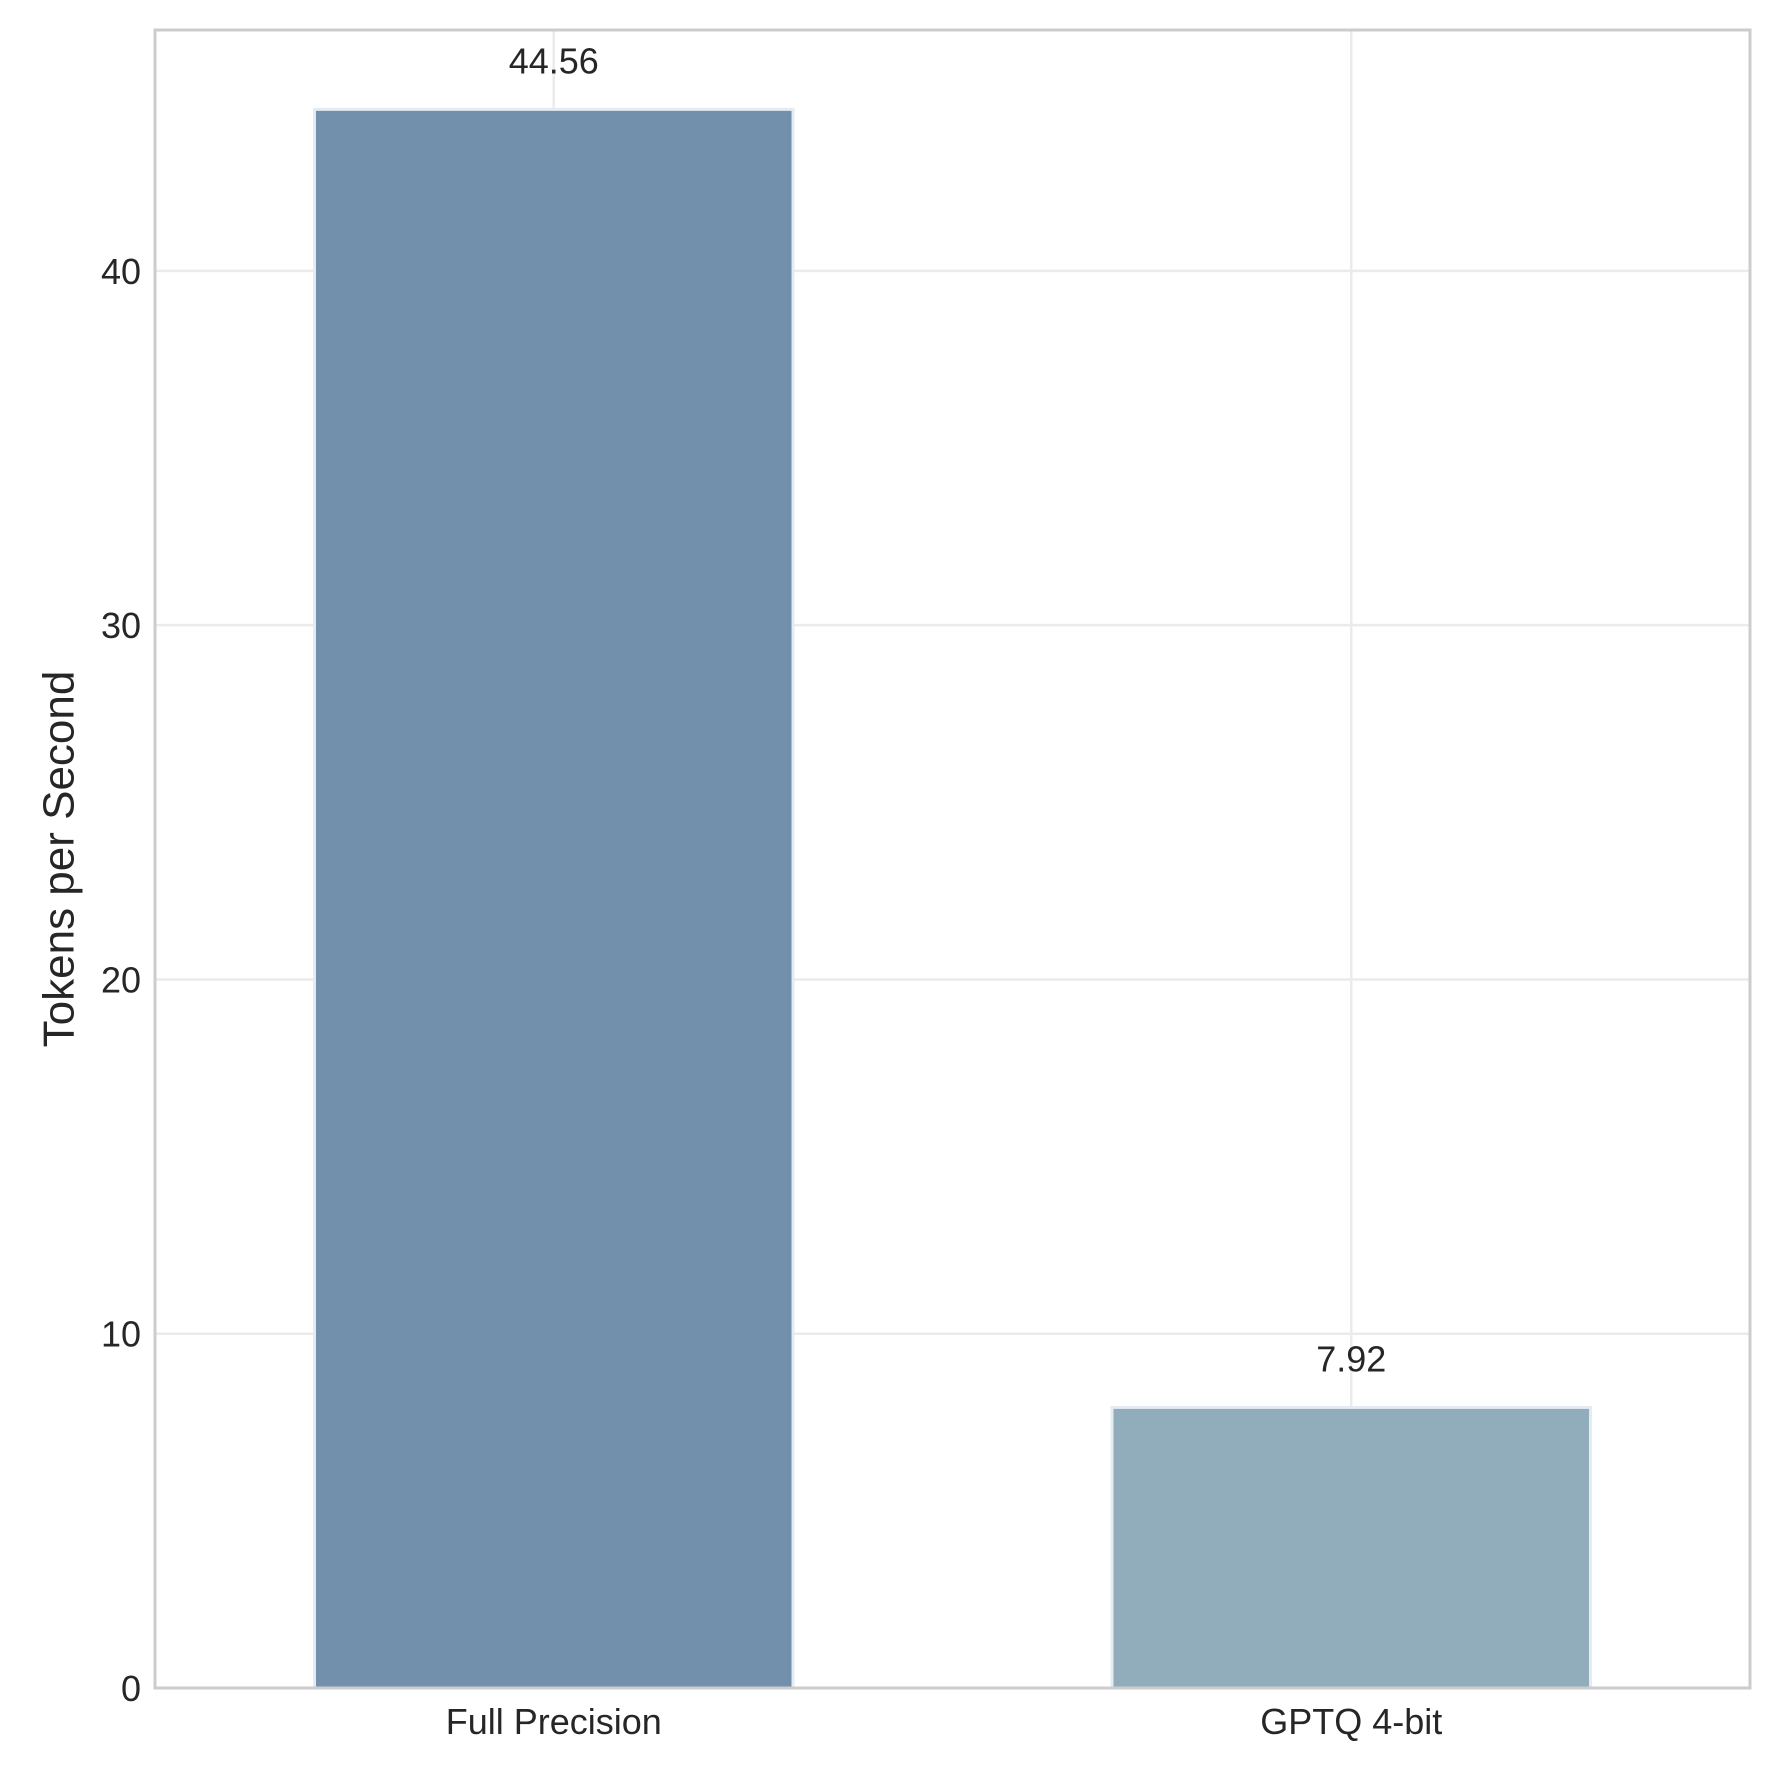 The width and height of the screenshot is (1771, 1768). Describe the element at coordinates (131, 1688) in the screenshot. I see `y-tick-label: 0` at that location.